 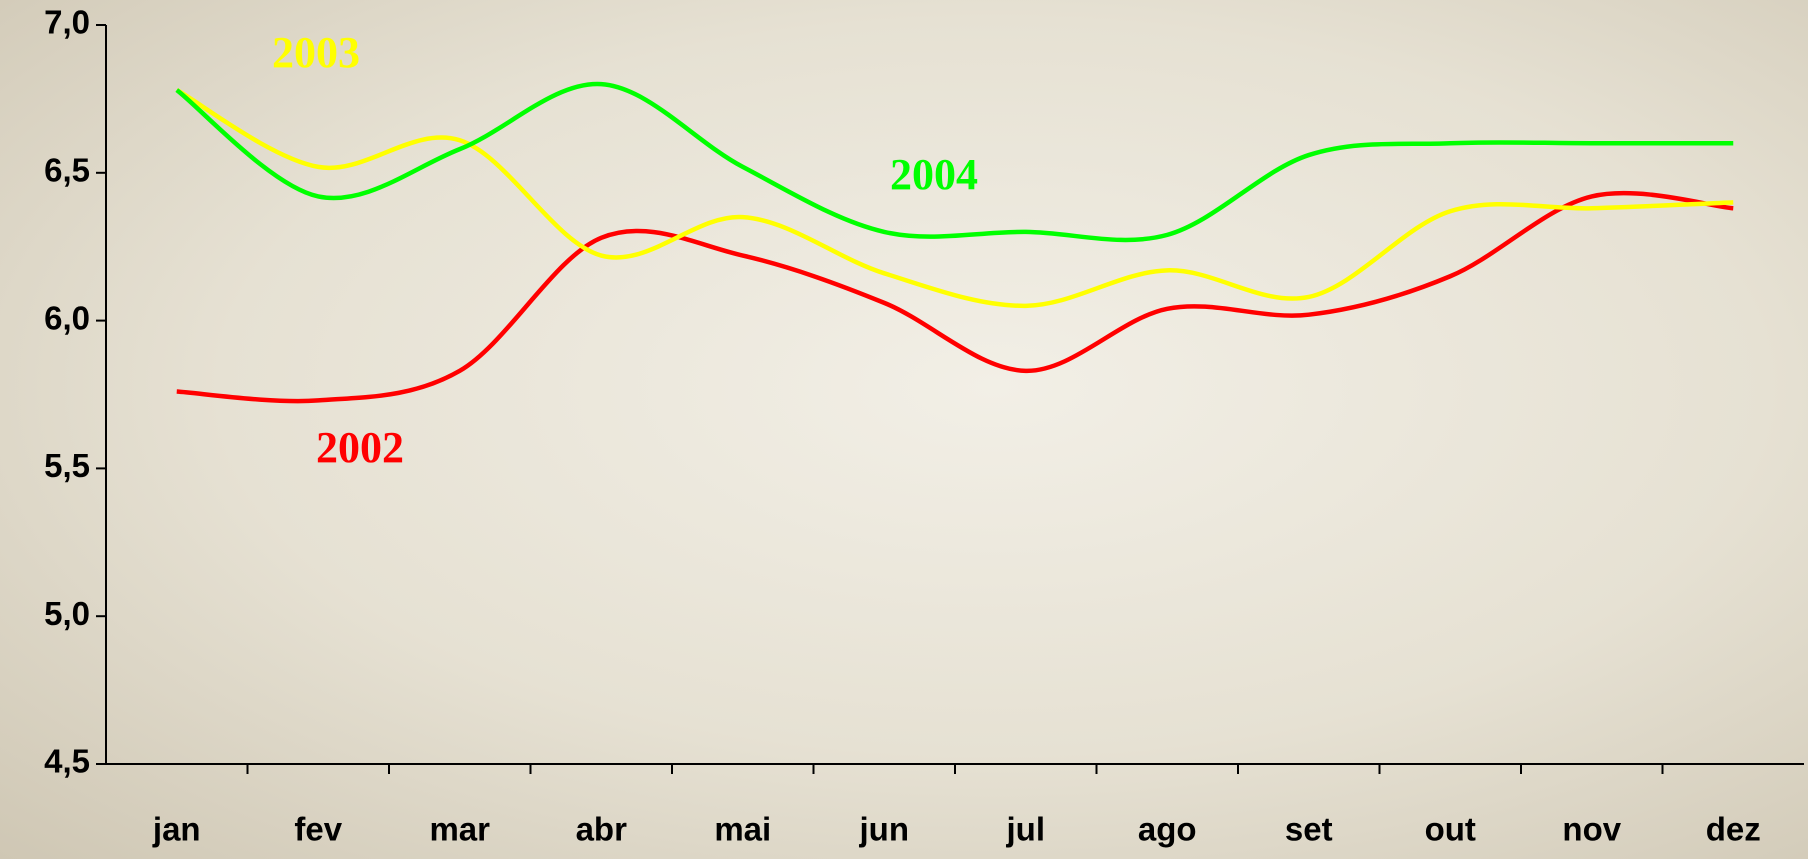 What do you see at coordinates (67, 465) in the screenshot?
I see `y-tick-label: 5,5` at bounding box center [67, 465].